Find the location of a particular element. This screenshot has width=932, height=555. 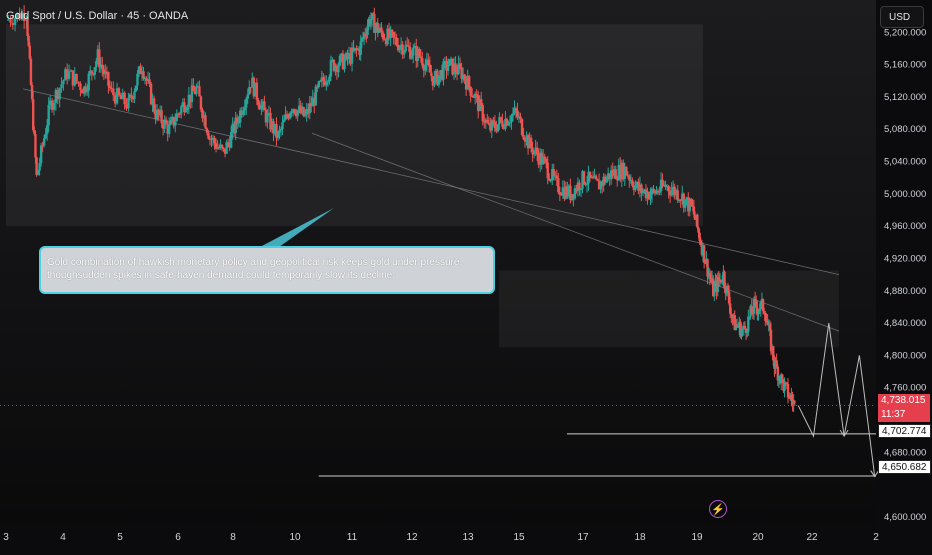

lightning-icon: ⚡ is located at coordinates (718, 509).